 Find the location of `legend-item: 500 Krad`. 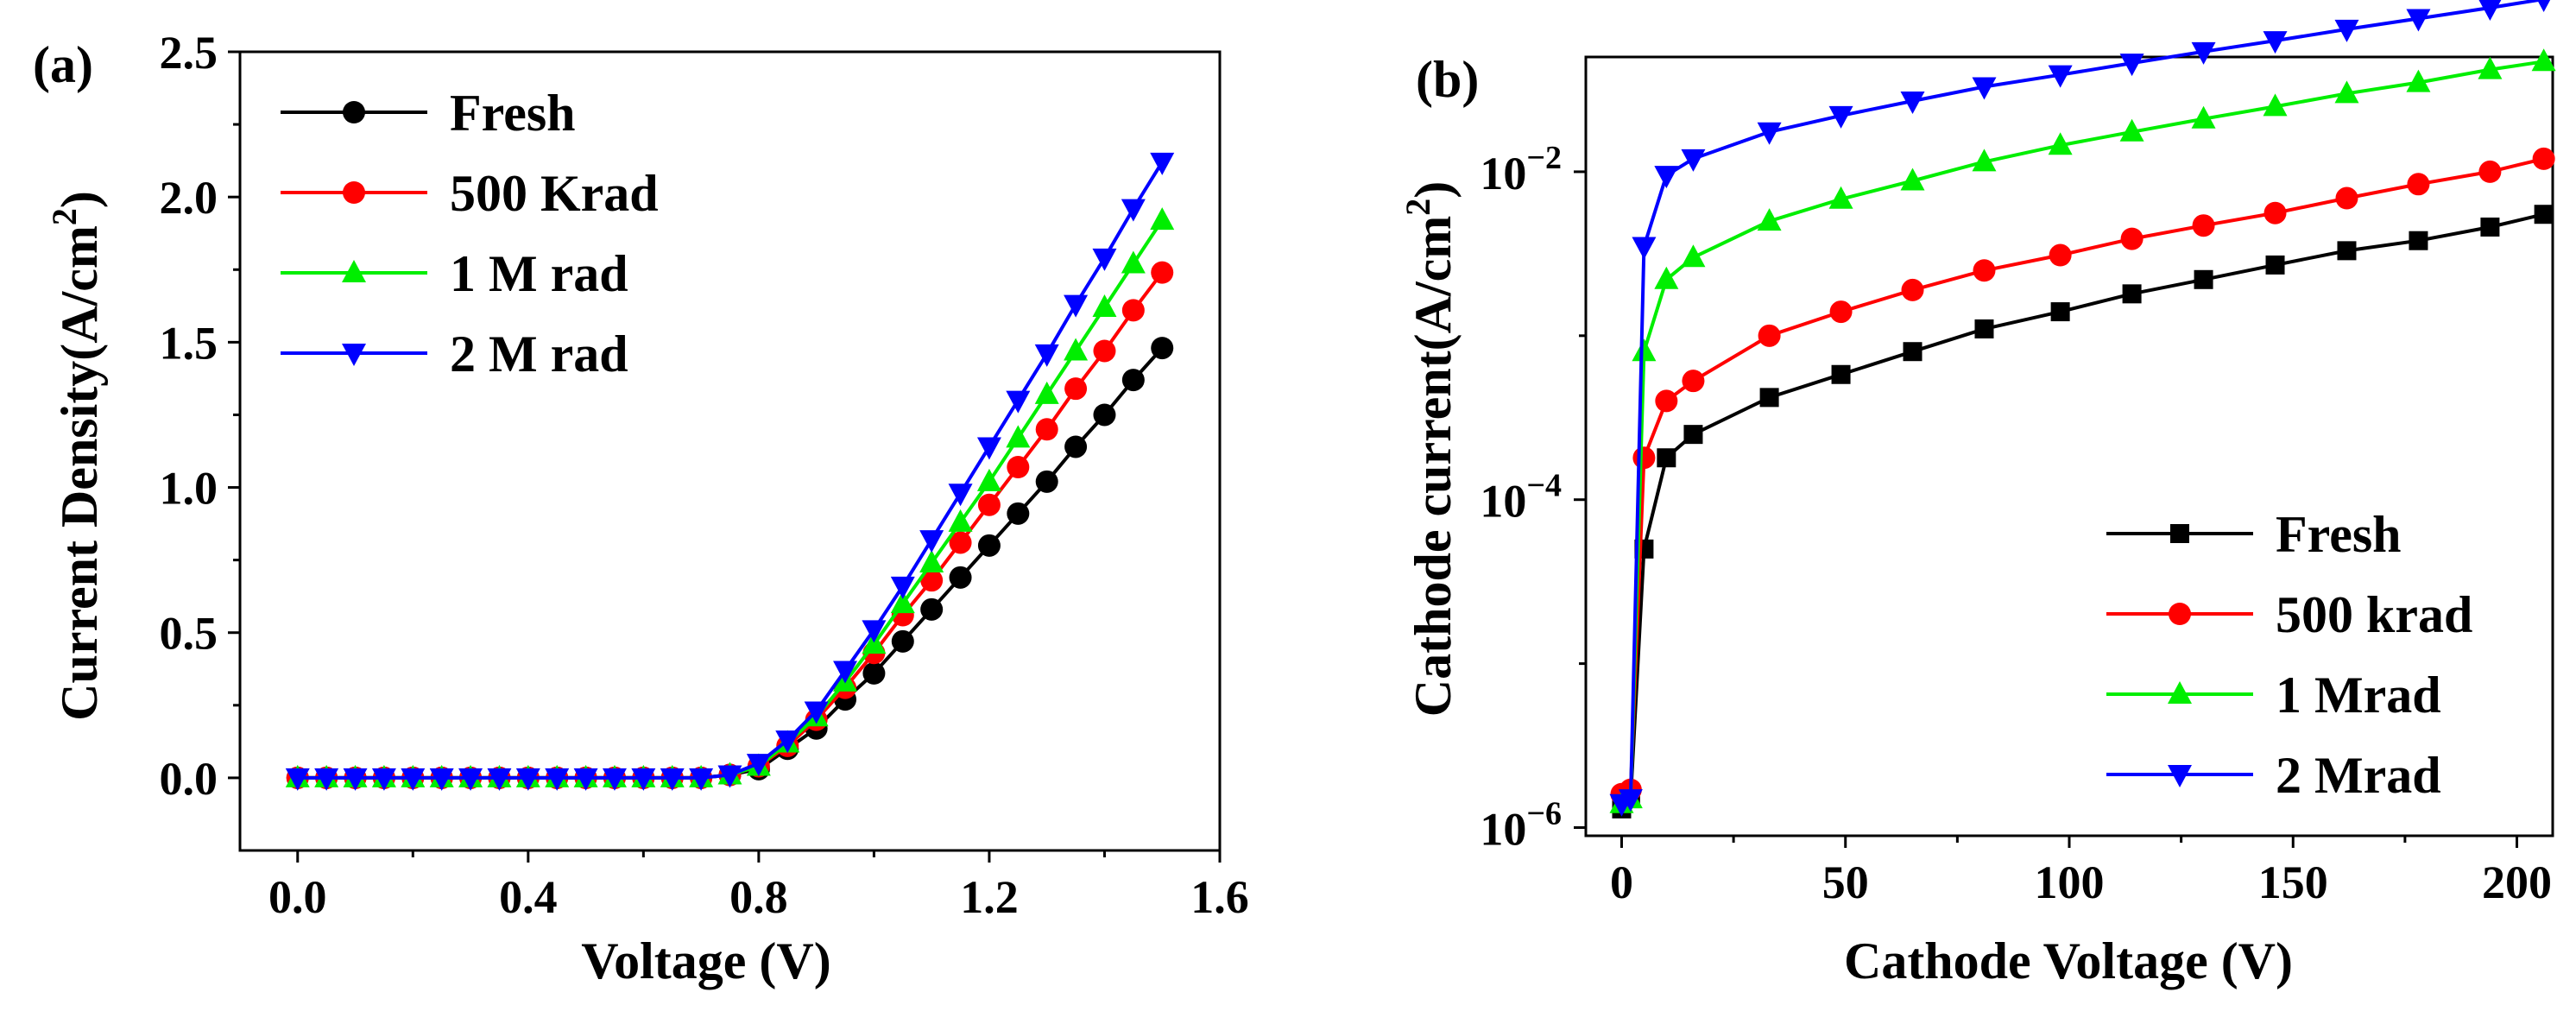

legend-item: 500 Krad is located at coordinates (470, 193).